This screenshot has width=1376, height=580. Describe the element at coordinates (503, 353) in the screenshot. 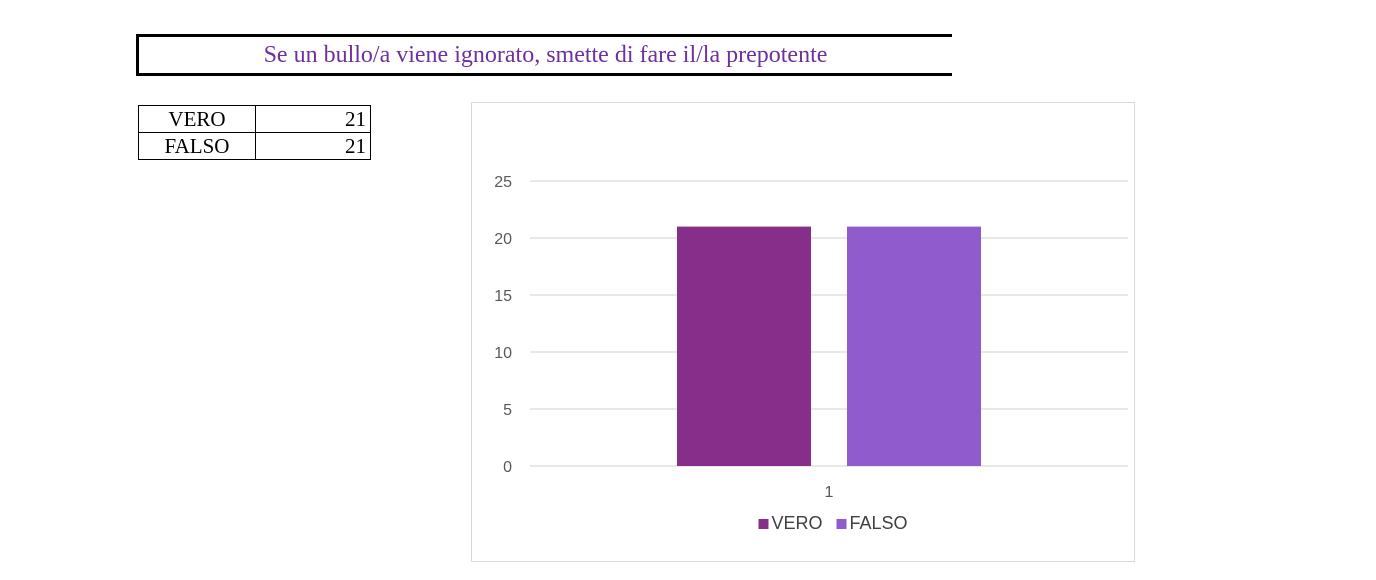

I see `y-tick-label: 10` at that location.